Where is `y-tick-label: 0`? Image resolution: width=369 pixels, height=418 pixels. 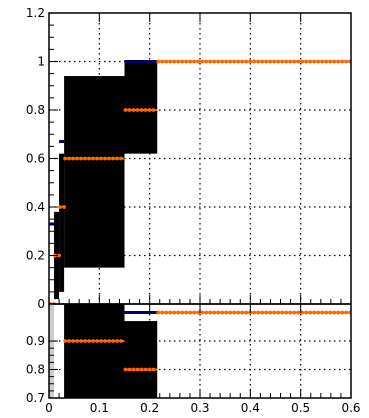 y-tick-label: 0 is located at coordinates (41, 304).